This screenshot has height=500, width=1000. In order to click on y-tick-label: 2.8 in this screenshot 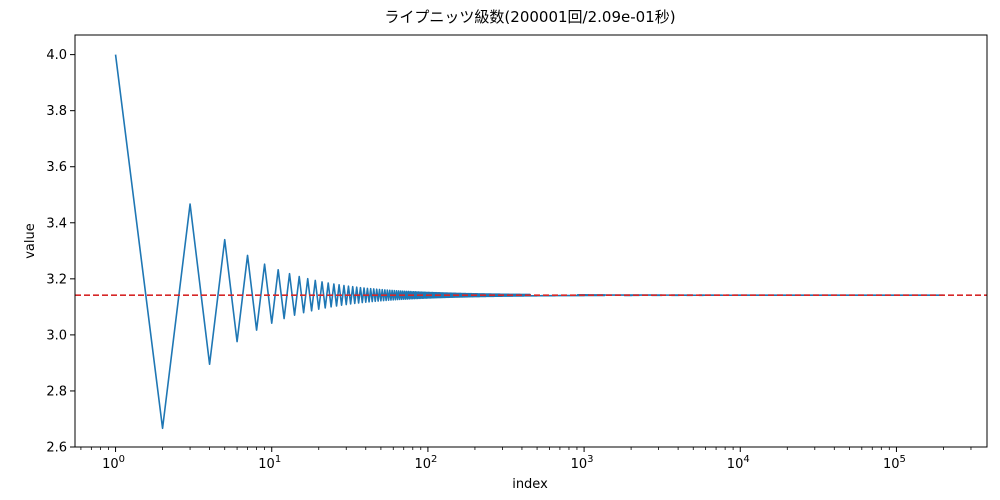, I will do `click(56, 391)`.